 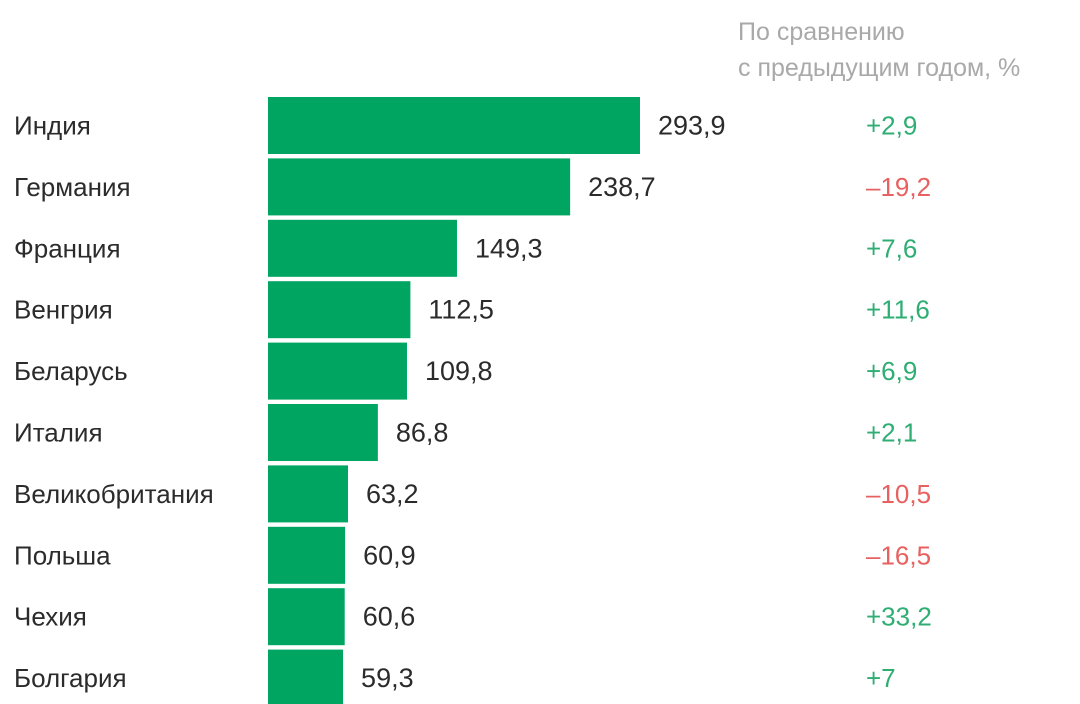 I want to click on category-label: Франция, so click(x=67, y=248).